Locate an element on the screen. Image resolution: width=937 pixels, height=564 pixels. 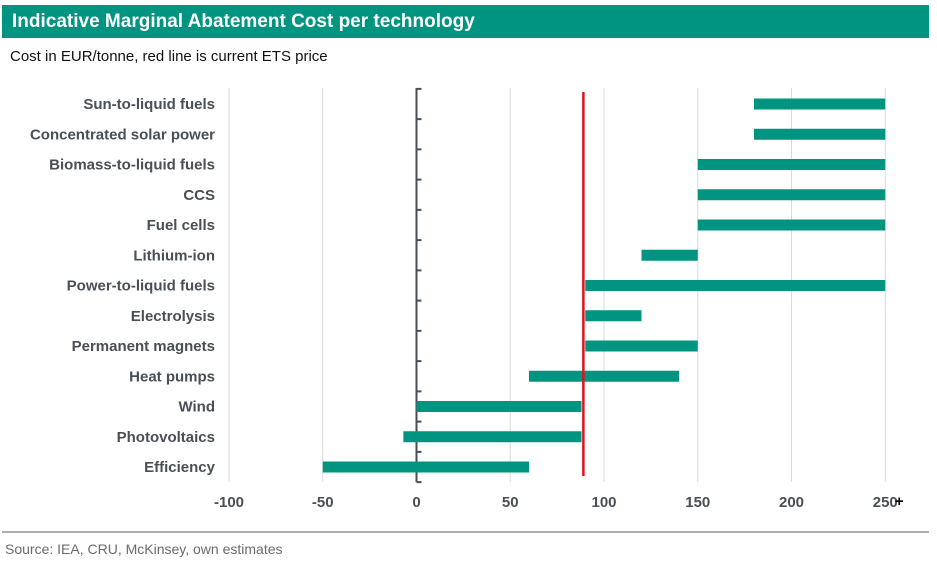
x-tick-suffix: + is located at coordinates (899, 501).